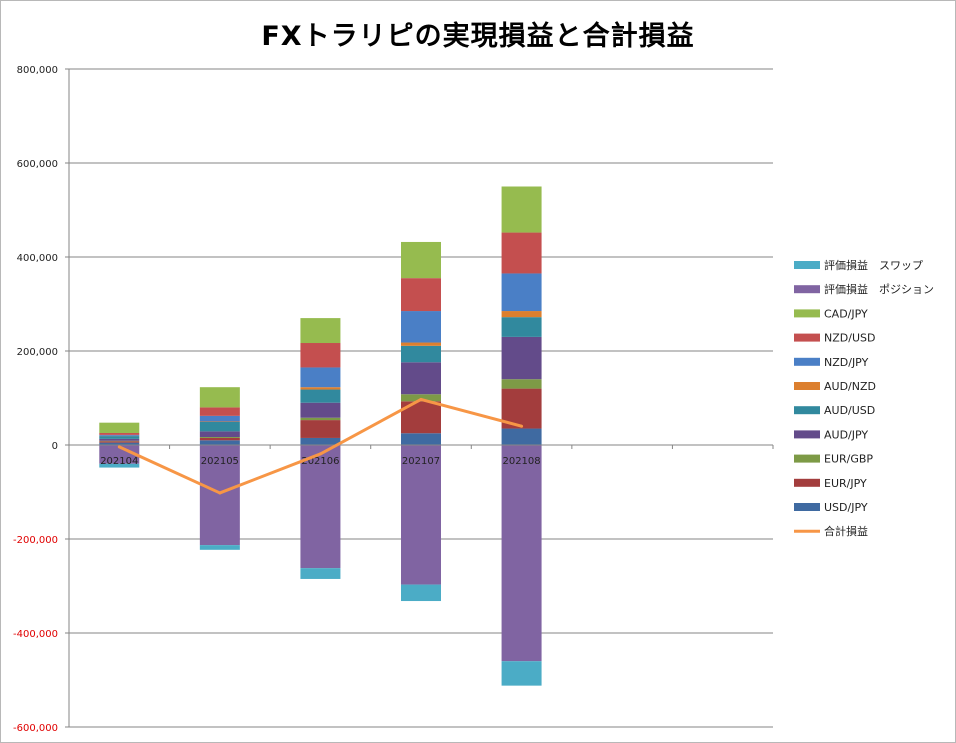 The image size is (956, 743). I want to click on legend-label: 評価損益 スワップ, so click(873, 265).